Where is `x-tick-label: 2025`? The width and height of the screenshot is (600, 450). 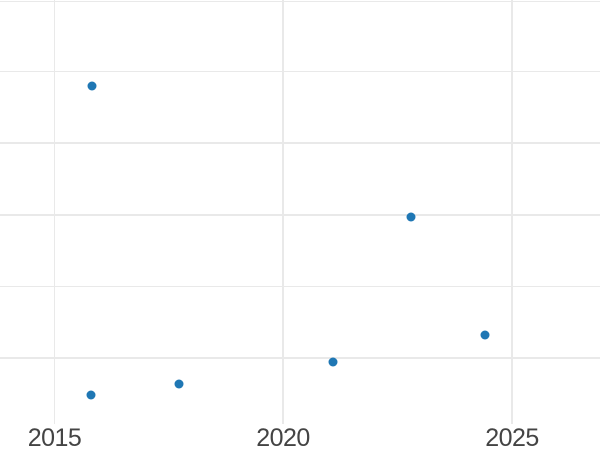
x-tick-label: 2025 is located at coordinates (512, 437).